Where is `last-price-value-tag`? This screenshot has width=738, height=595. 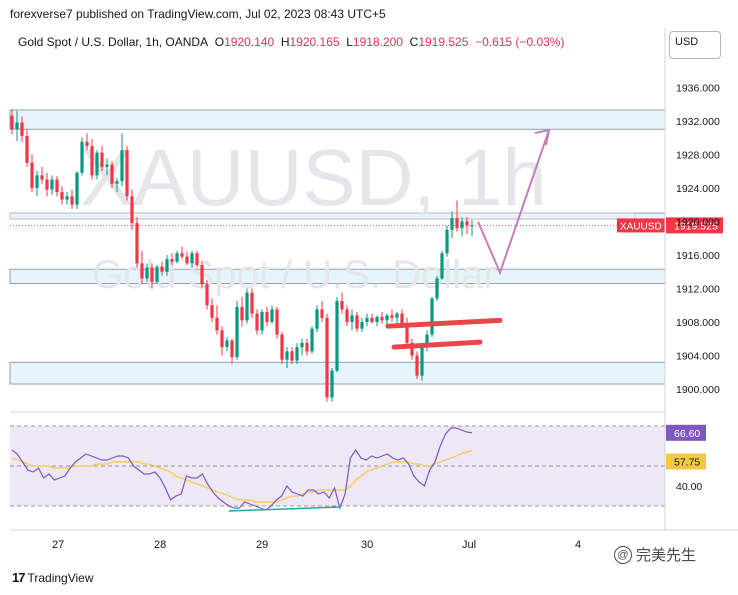
last-price-value-tag is located at coordinates (694, 225).